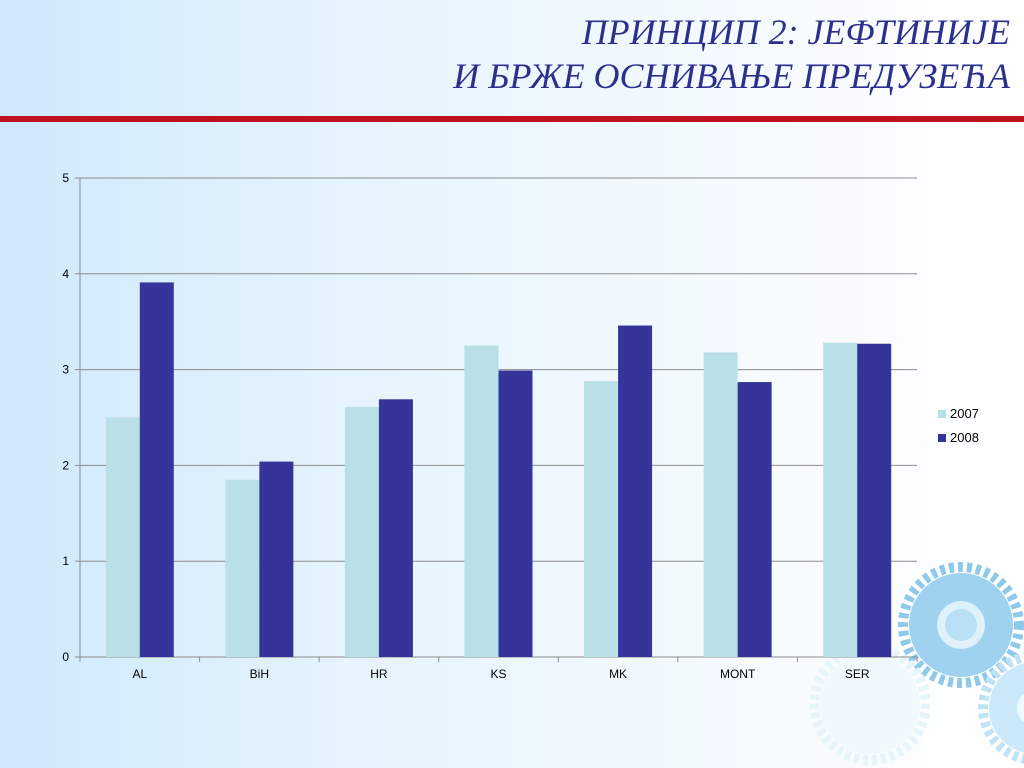  Describe the element at coordinates (65, 657) in the screenshot. I see `y-tick-label: 0` at that location.